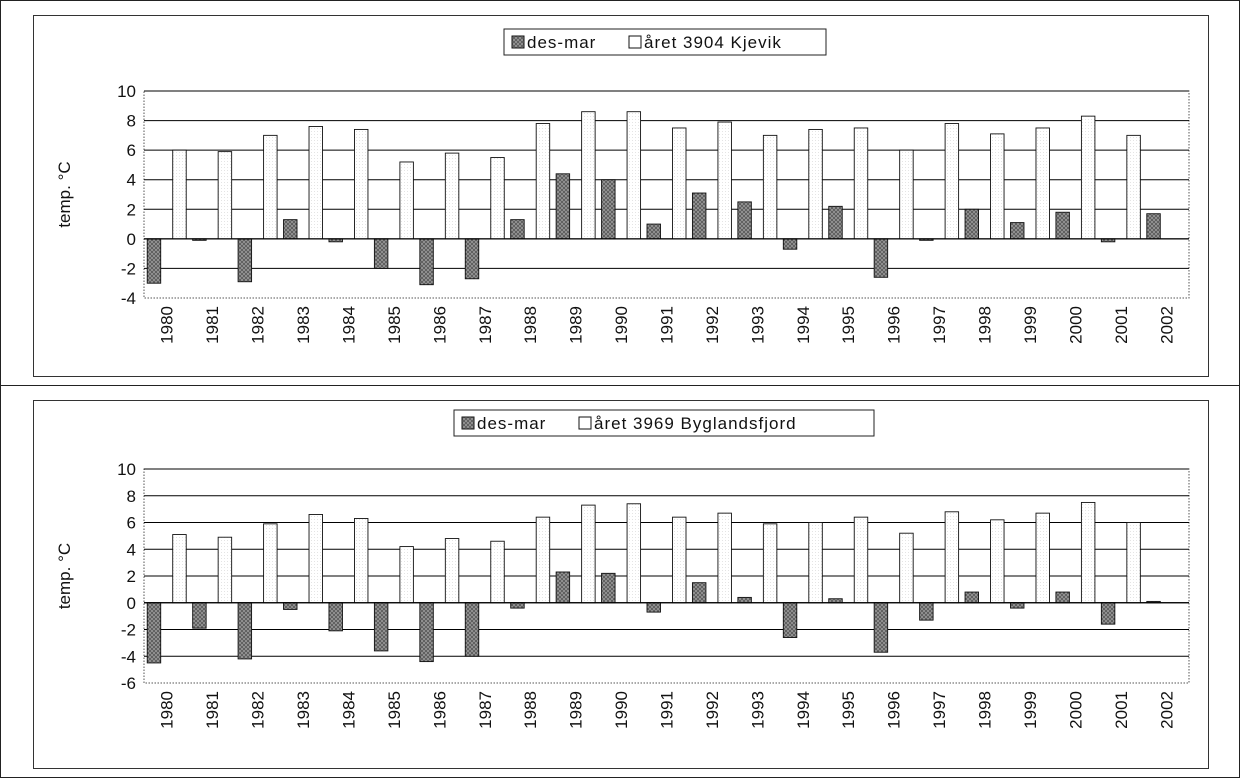  Describe the element at coordinates (939, 710) in the screenshot. I see `x-tick-label: 1997` at that location.